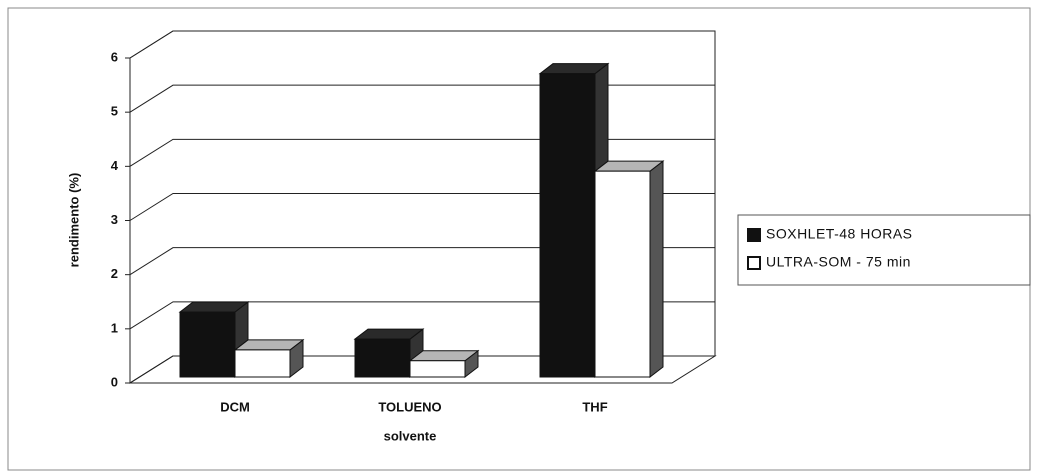 The image size is (1039, 475). What do you see at coordinates (656, 269) in the screenshot?
I see `bar-side` at bounding box center [656, 269].